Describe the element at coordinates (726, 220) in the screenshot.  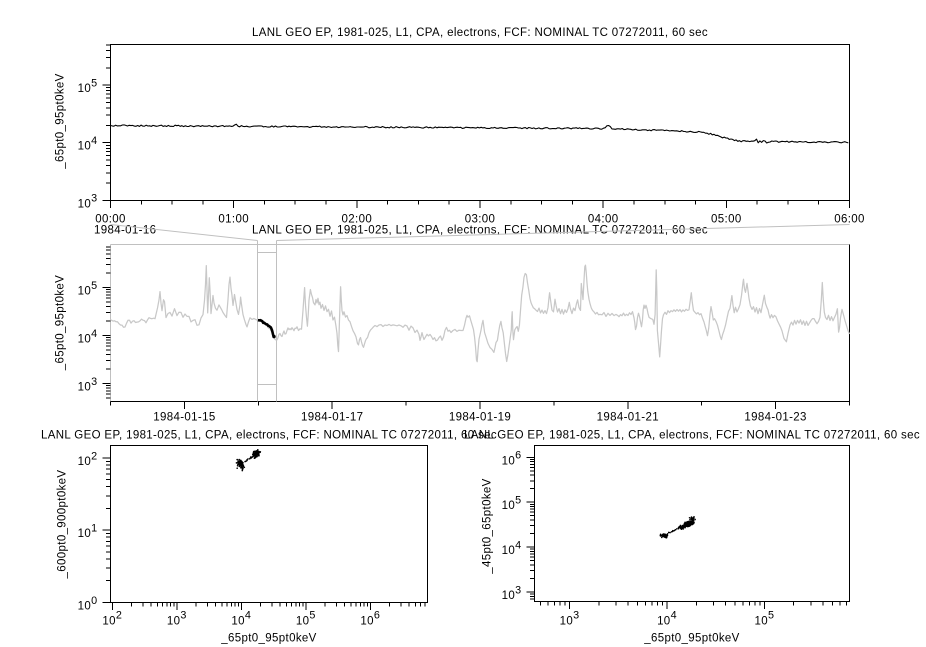
I see `svg-text: 05:00` at that location.